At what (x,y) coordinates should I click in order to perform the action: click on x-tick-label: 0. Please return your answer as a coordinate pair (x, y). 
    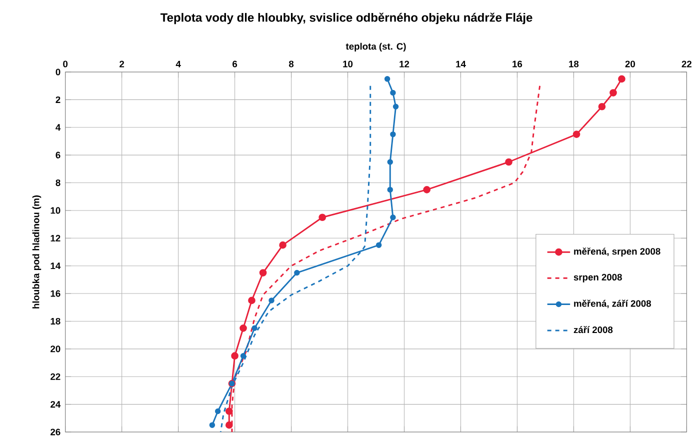
    Looking at the image, I should click on (65, 64).